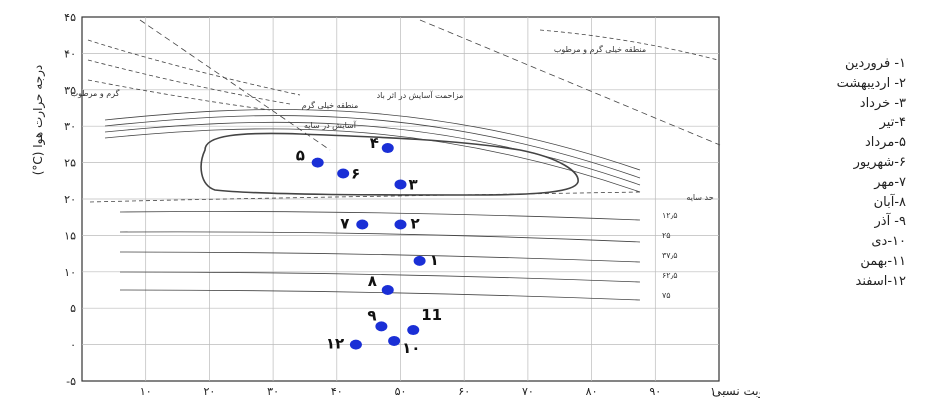 Image resolution: width=925 pixels, height=399 pixels. What do you see at coordinates (434, 260) in the screenshot?
I see `data-point-label: ۱` at bounding box center [434, 260].